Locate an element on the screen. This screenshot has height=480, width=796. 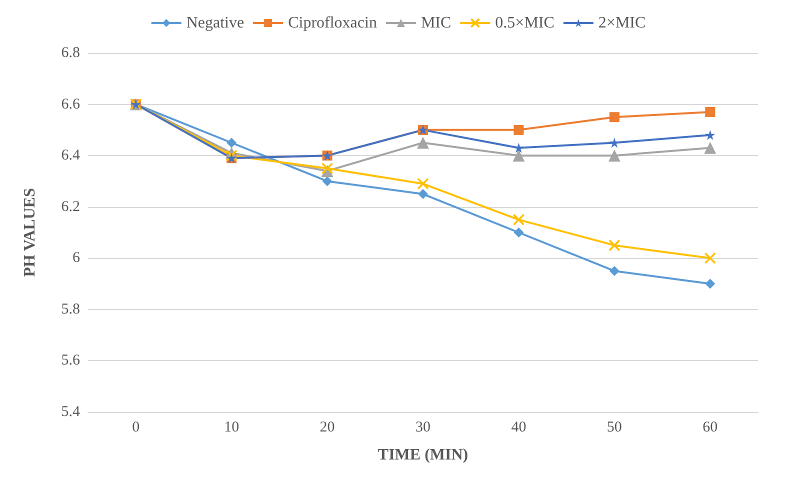
y-axis-title: PH VALUES is located at coordinates (30, 232).